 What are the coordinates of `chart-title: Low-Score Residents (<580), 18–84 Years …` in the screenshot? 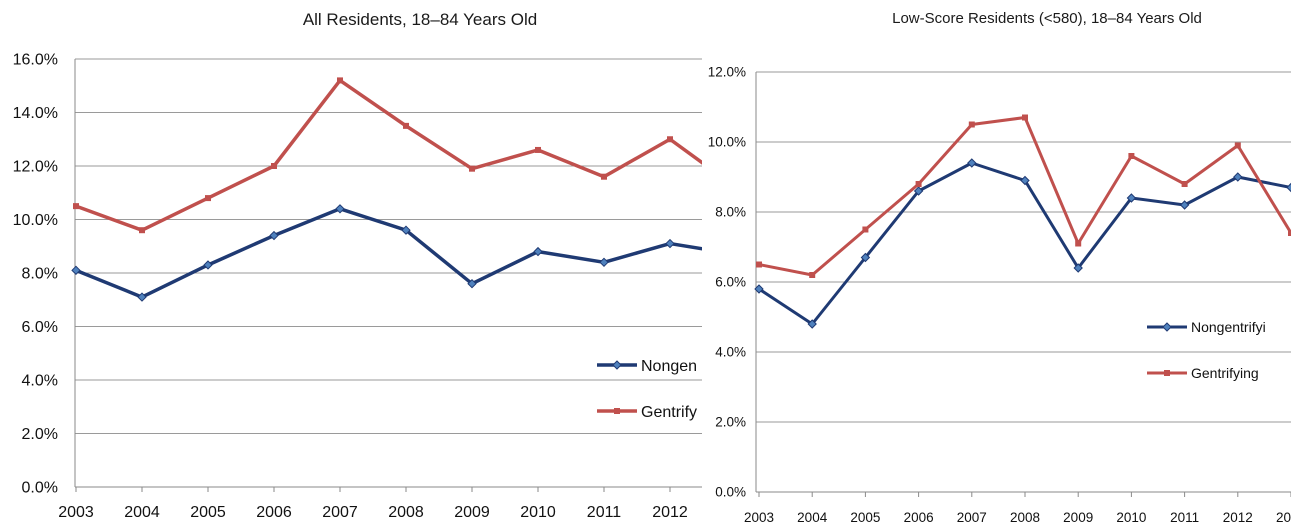 It's located at (1047, 18).